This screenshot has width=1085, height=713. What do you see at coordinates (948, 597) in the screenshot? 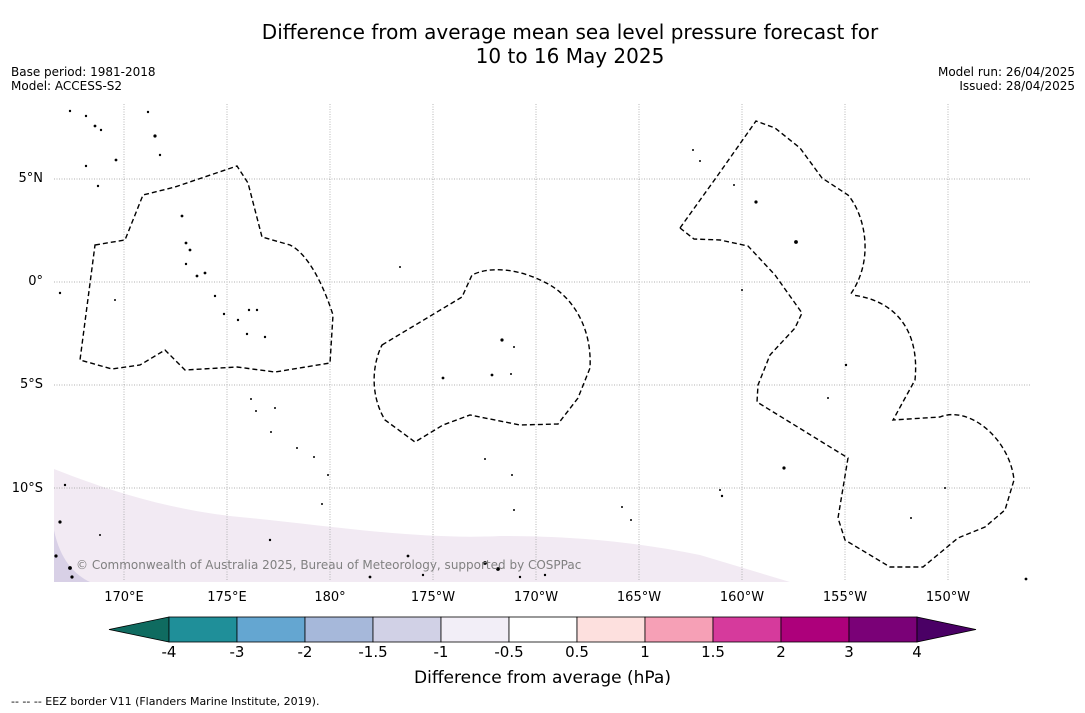
I see `lon-label-150w: 150°W` at bounding box center [948, 597].